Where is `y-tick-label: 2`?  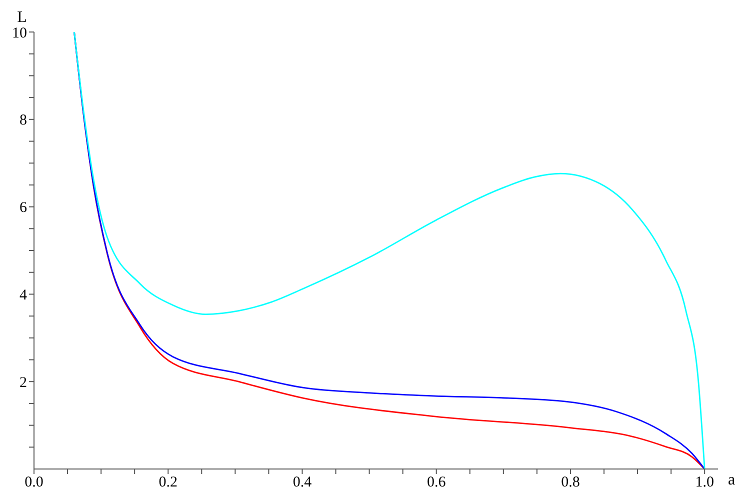
y-tick-label: 2 is located at coordinates (23, 382).